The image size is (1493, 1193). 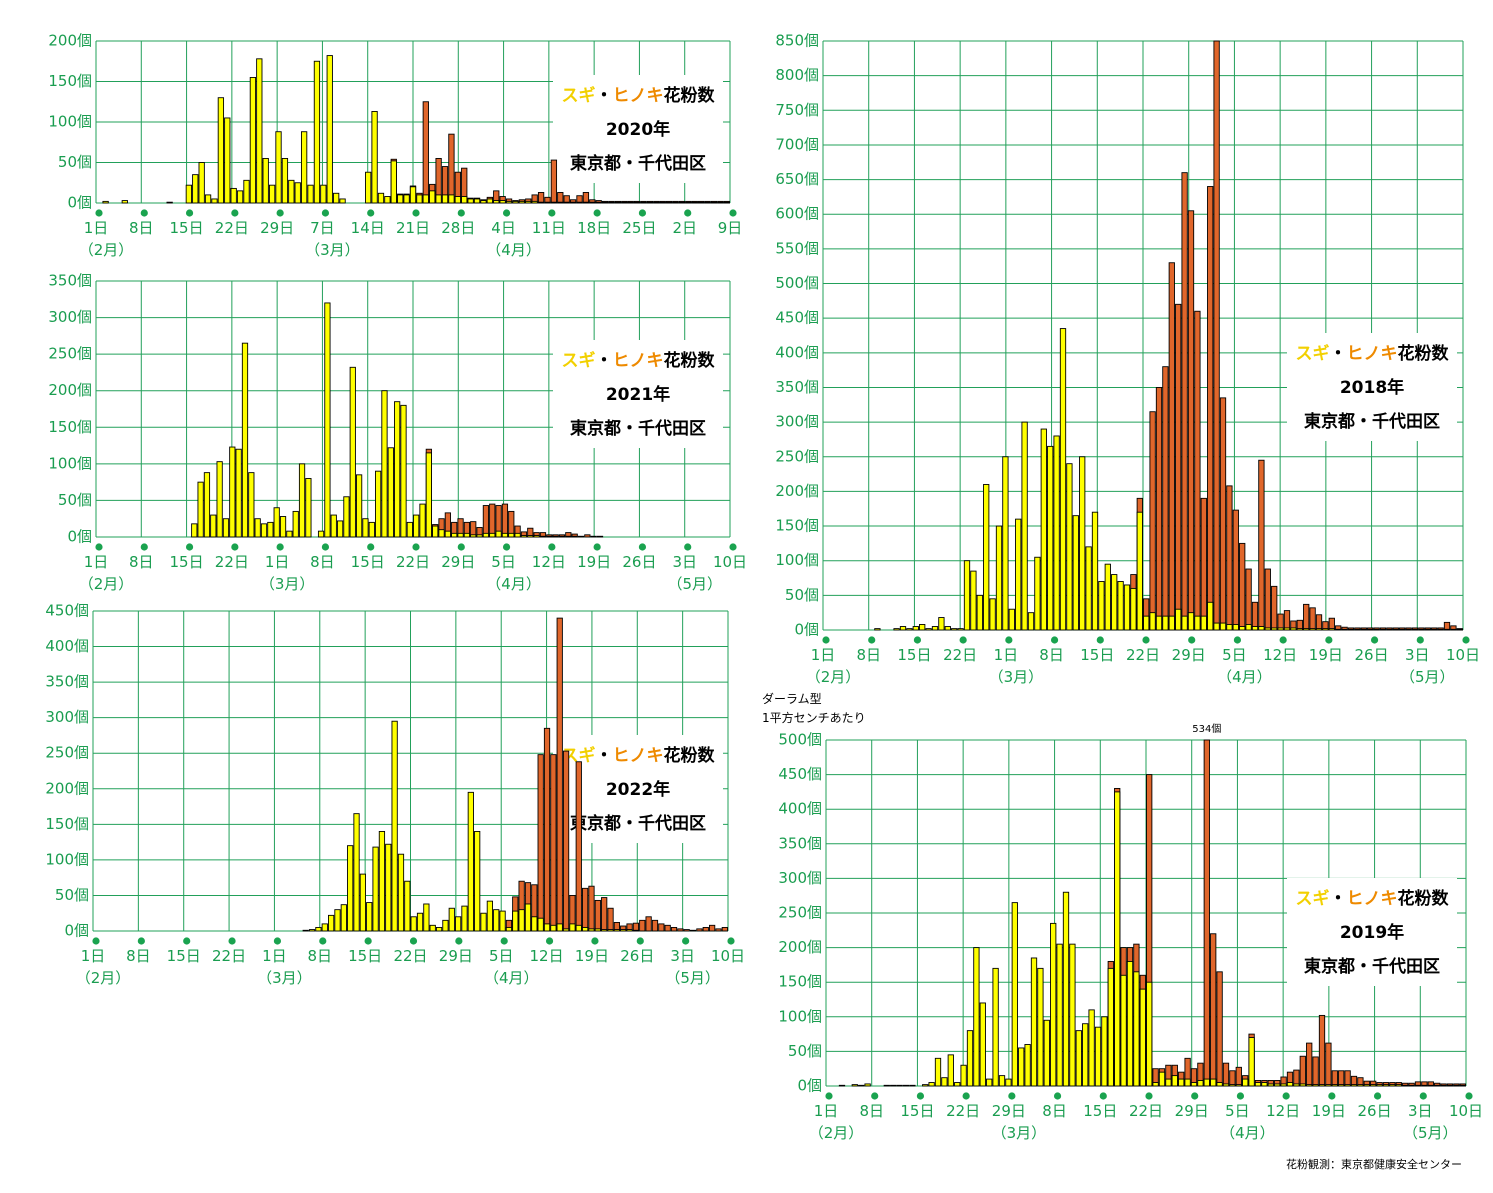 I want to click on x-tick-label: 29日, so click(x=1009, y=1111).